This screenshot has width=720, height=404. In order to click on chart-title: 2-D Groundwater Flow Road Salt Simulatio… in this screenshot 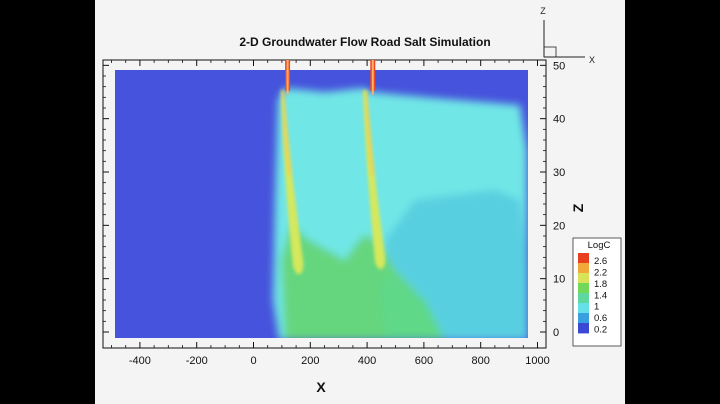, I will do `click(364, 42)`.